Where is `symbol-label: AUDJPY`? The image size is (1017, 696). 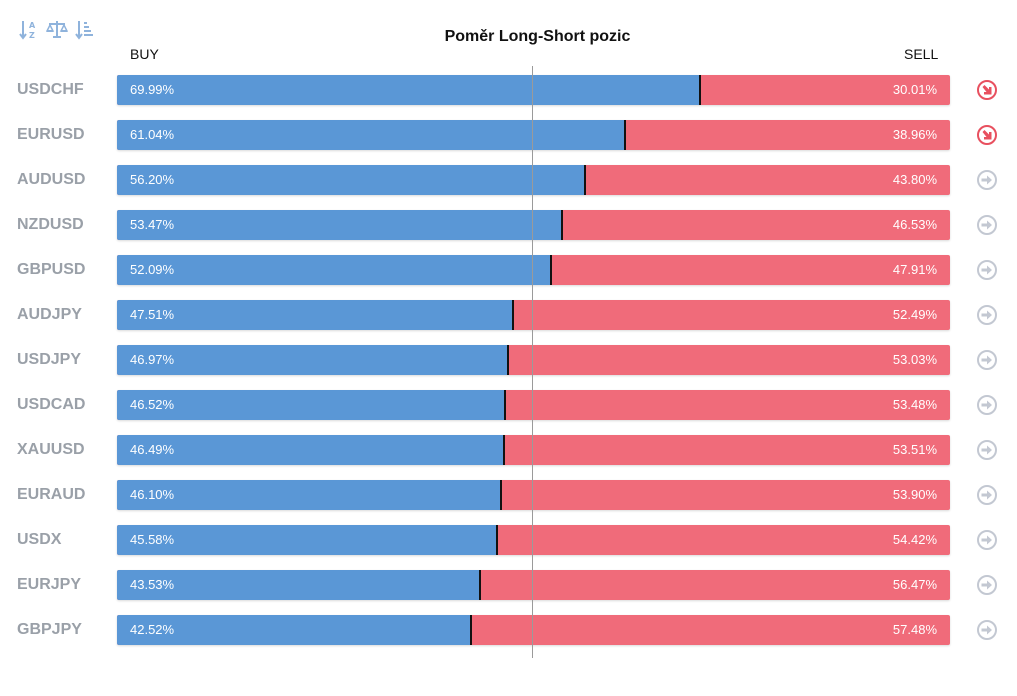 symbol-label: AUDJPY is located at coordinates (49, 314).